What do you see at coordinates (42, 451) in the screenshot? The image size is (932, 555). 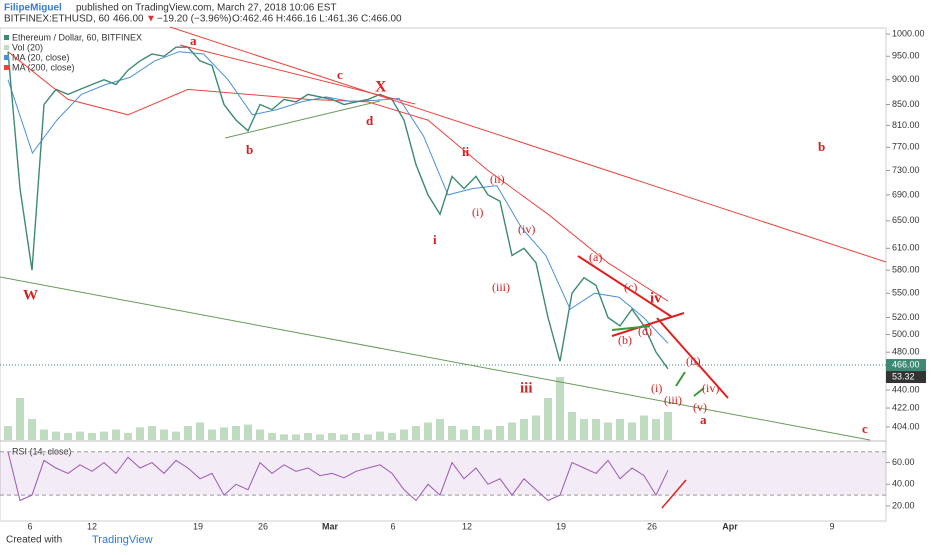 I see `legend: RSI (14, close)` at bounding box center [42, 451].